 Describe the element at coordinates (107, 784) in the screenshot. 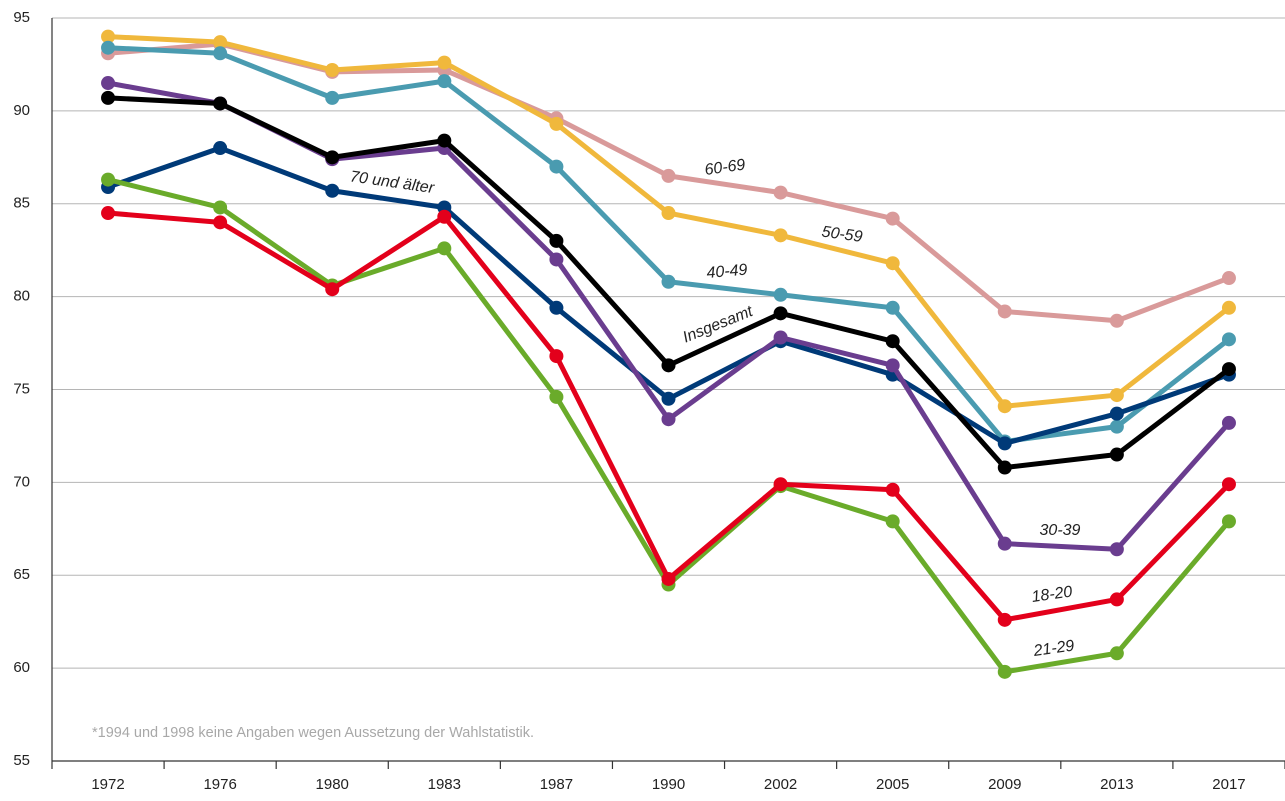

I see `x-tick-label: 1972` at that location.